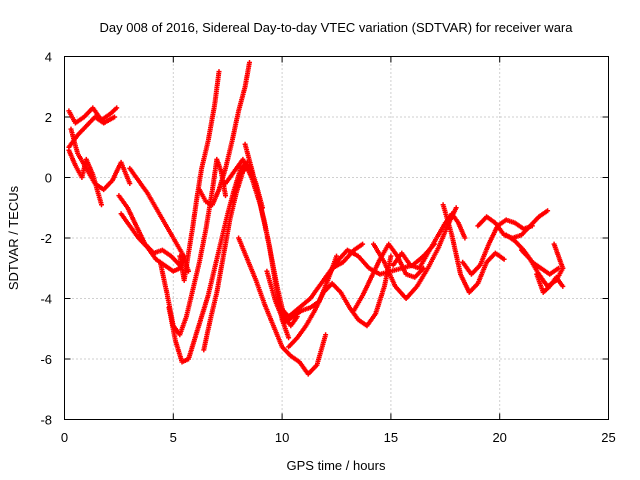 Image resolution: width=640 pixels, height=480 pixels. I want to click on series-arc15, so click(282, 306).